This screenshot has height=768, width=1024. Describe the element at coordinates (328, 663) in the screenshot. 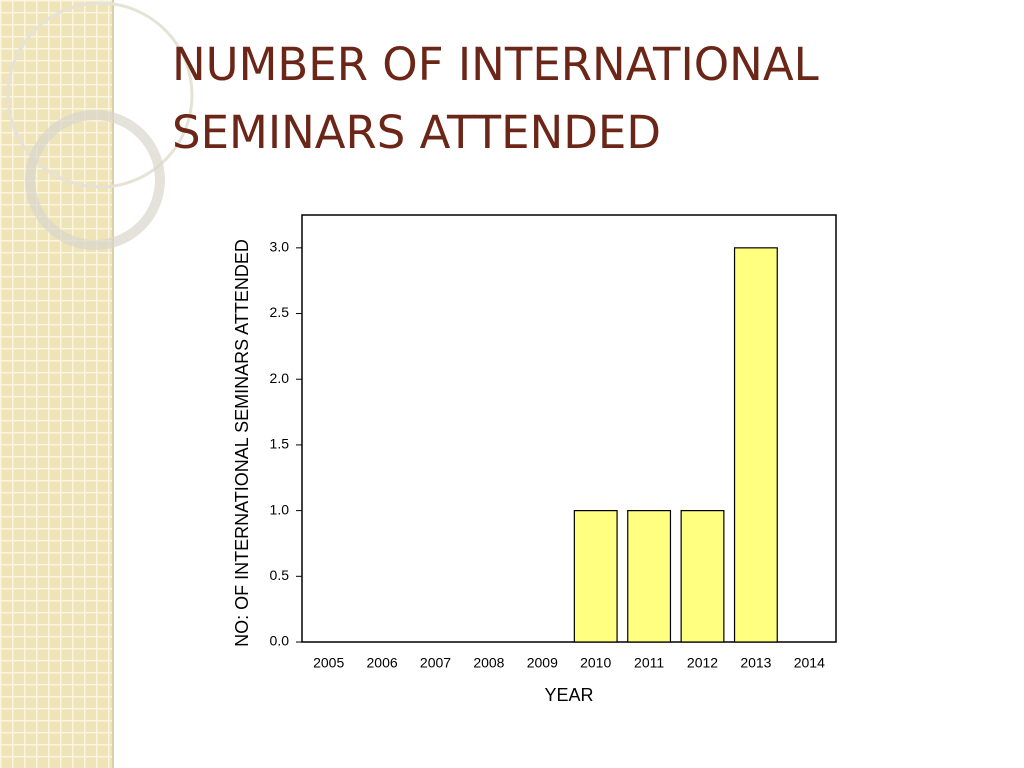

I see `x-tick-label: 2005` at that location.